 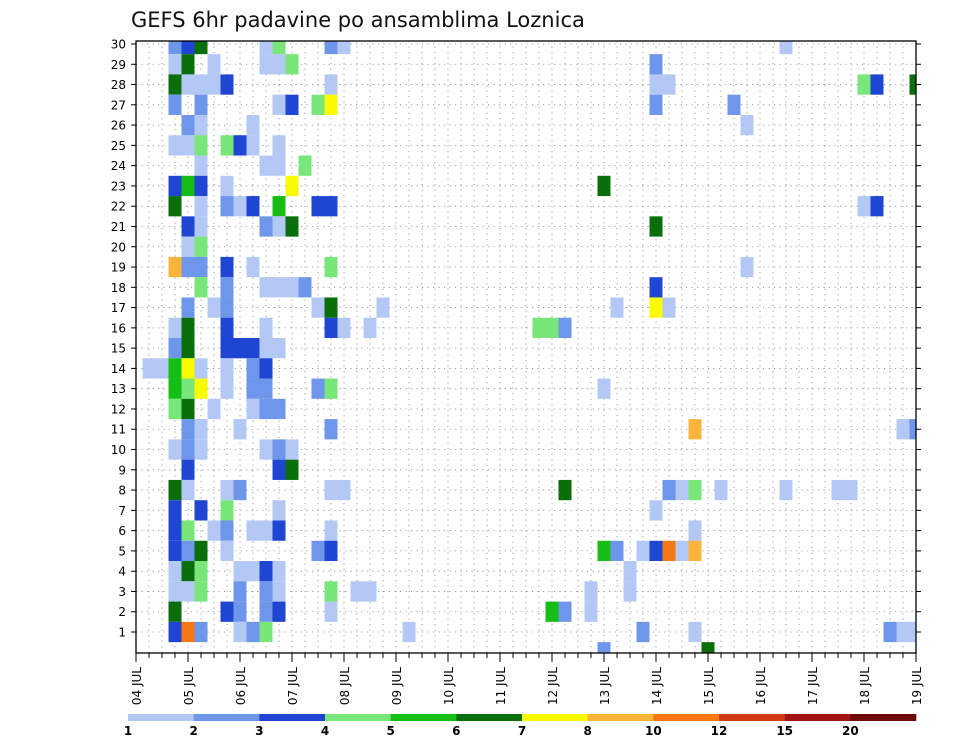 I want to click on x-tick-label: 08 JUL, so click(x=345, y=686).